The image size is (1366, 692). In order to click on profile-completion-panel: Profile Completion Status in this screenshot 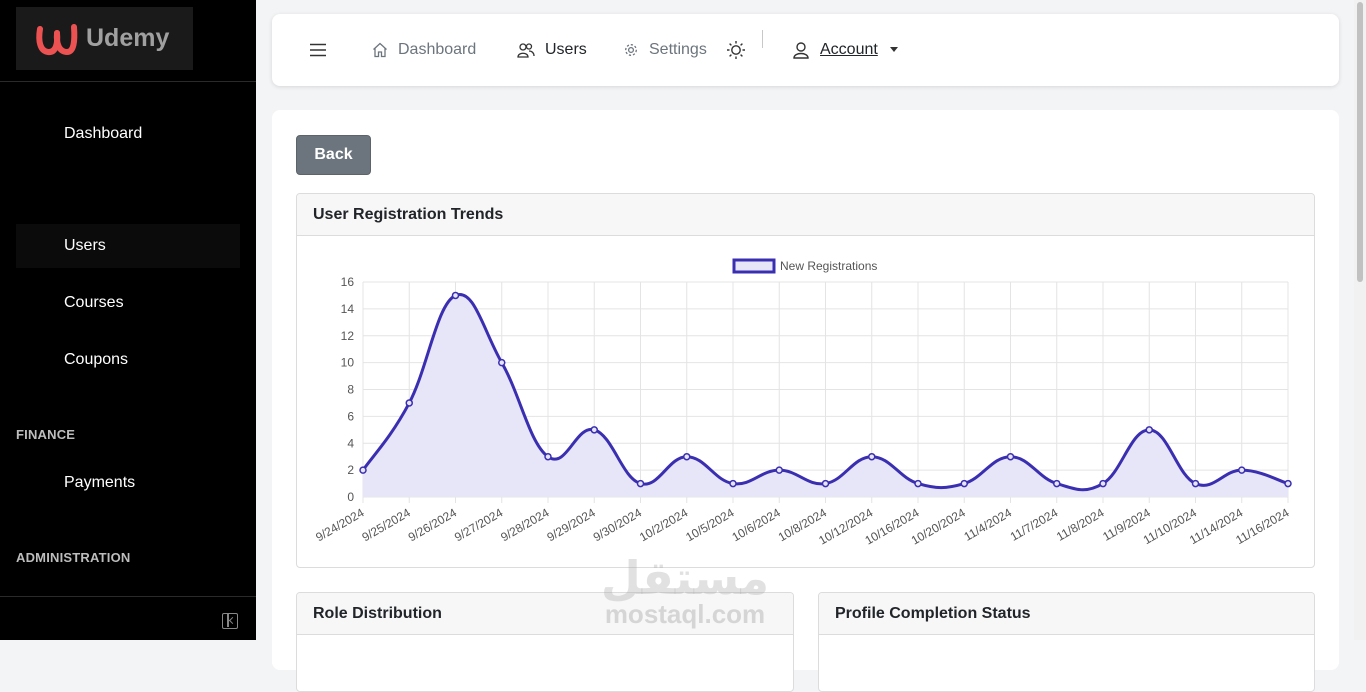, I will do `click(1066, 642)`.